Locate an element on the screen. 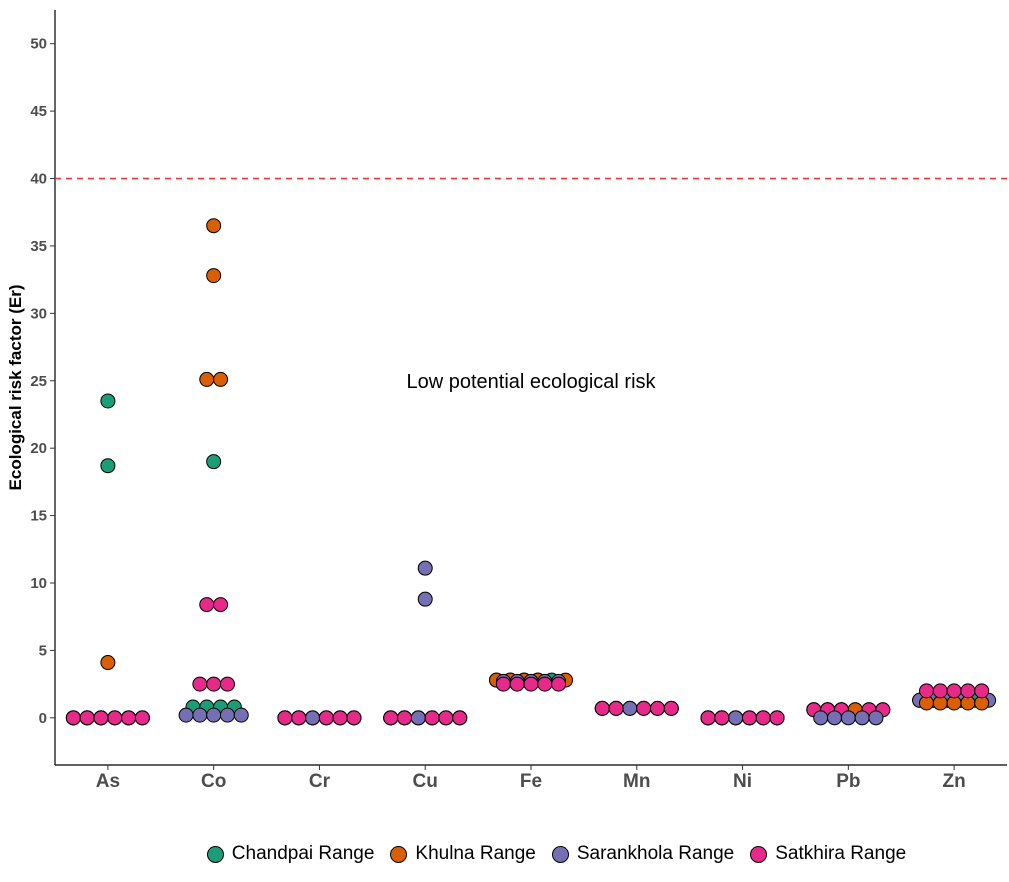  legend-label-khulna: Khulna Range is located at coordinates (475, 853).